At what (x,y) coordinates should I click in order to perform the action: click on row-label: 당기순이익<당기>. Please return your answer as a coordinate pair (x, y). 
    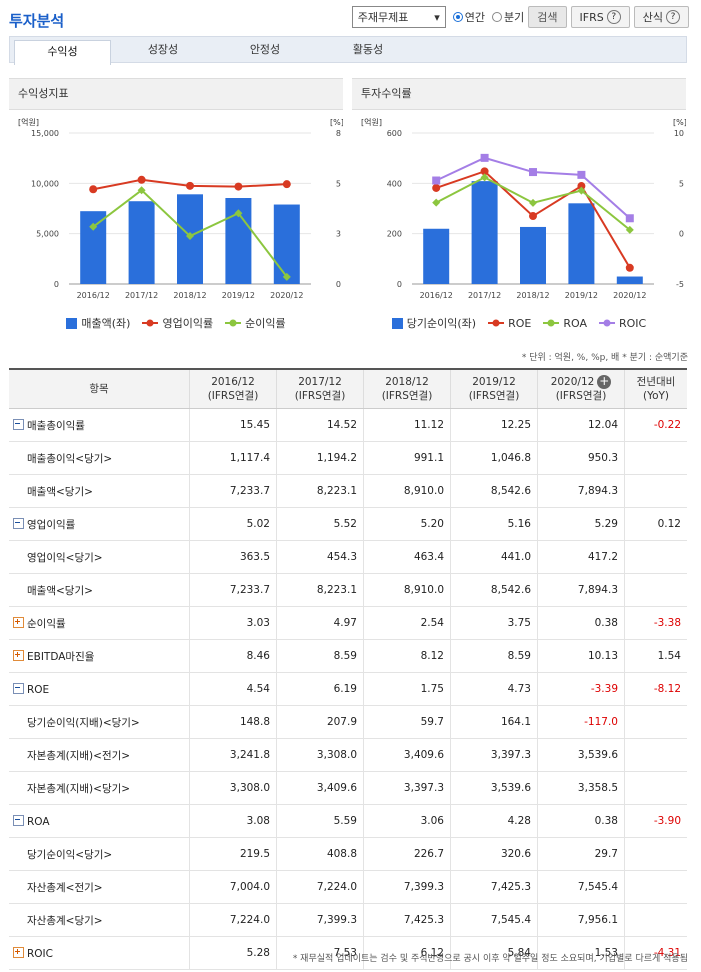
    Looking at the image, I should click on (99, 854).